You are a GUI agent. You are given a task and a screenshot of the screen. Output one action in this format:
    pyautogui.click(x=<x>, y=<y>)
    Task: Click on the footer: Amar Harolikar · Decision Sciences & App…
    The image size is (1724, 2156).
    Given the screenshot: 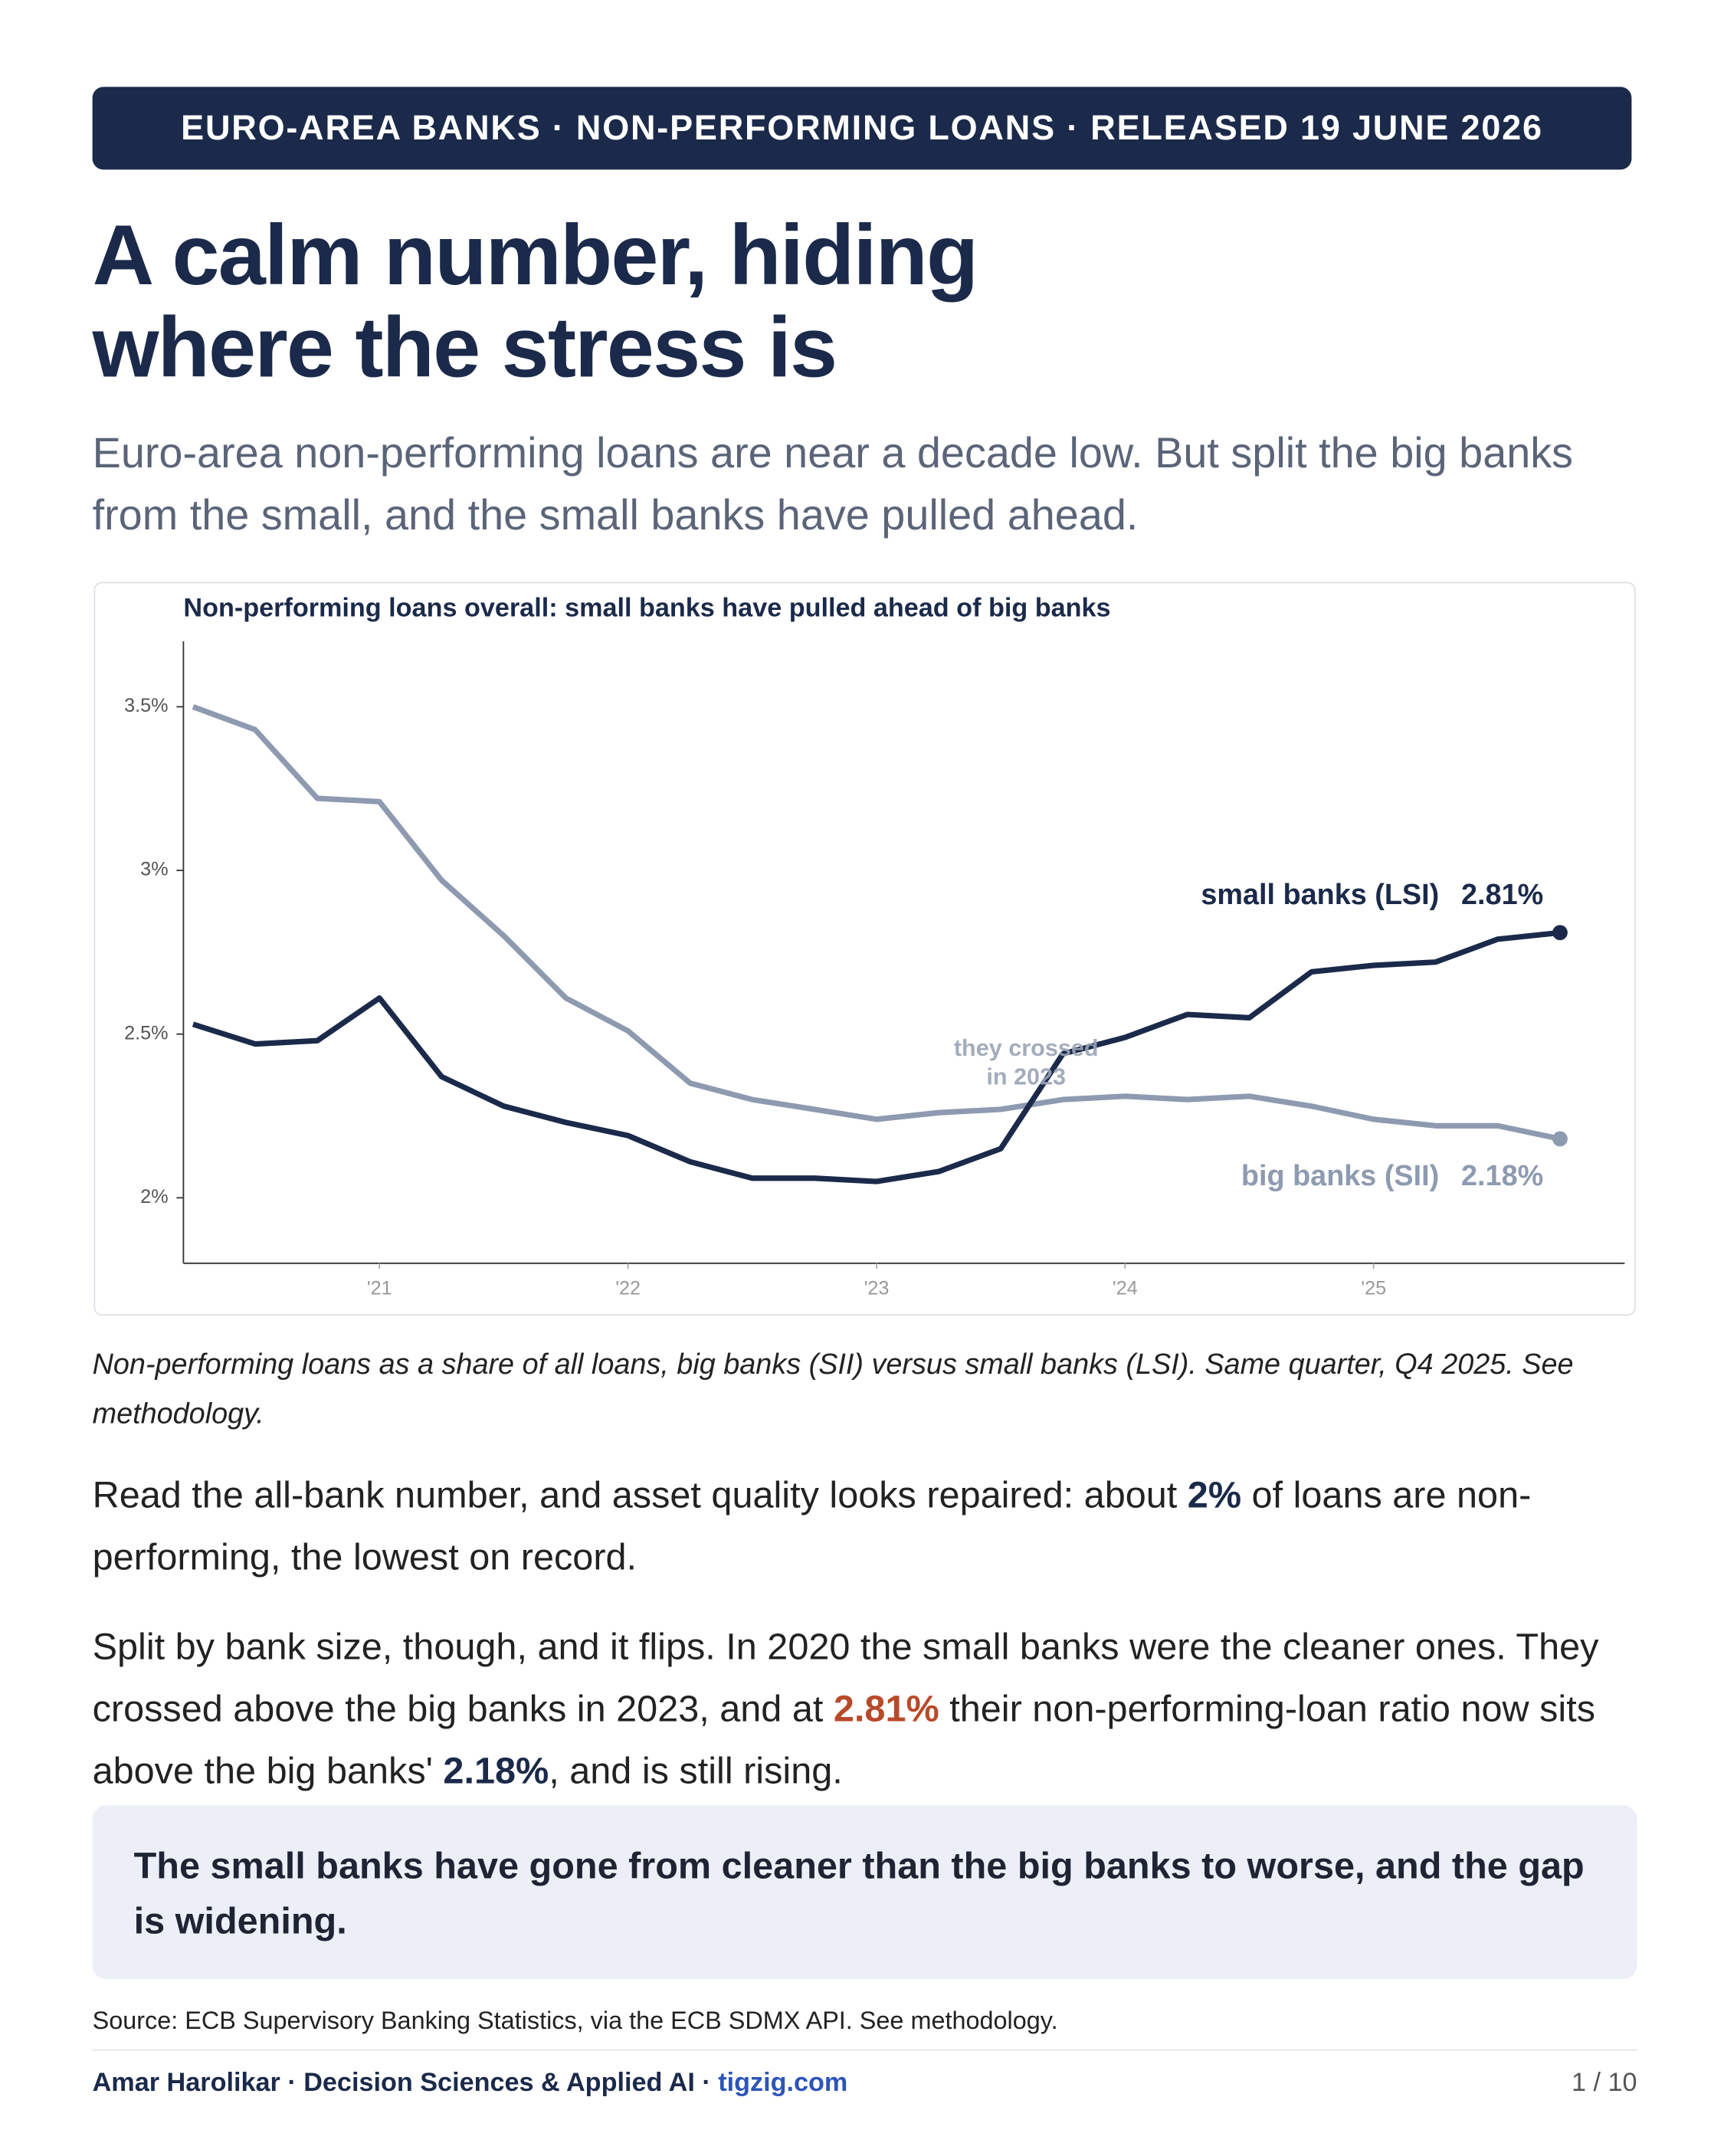 What is the action you would take?
    pyautogui.click(x=865, y=2084)
    